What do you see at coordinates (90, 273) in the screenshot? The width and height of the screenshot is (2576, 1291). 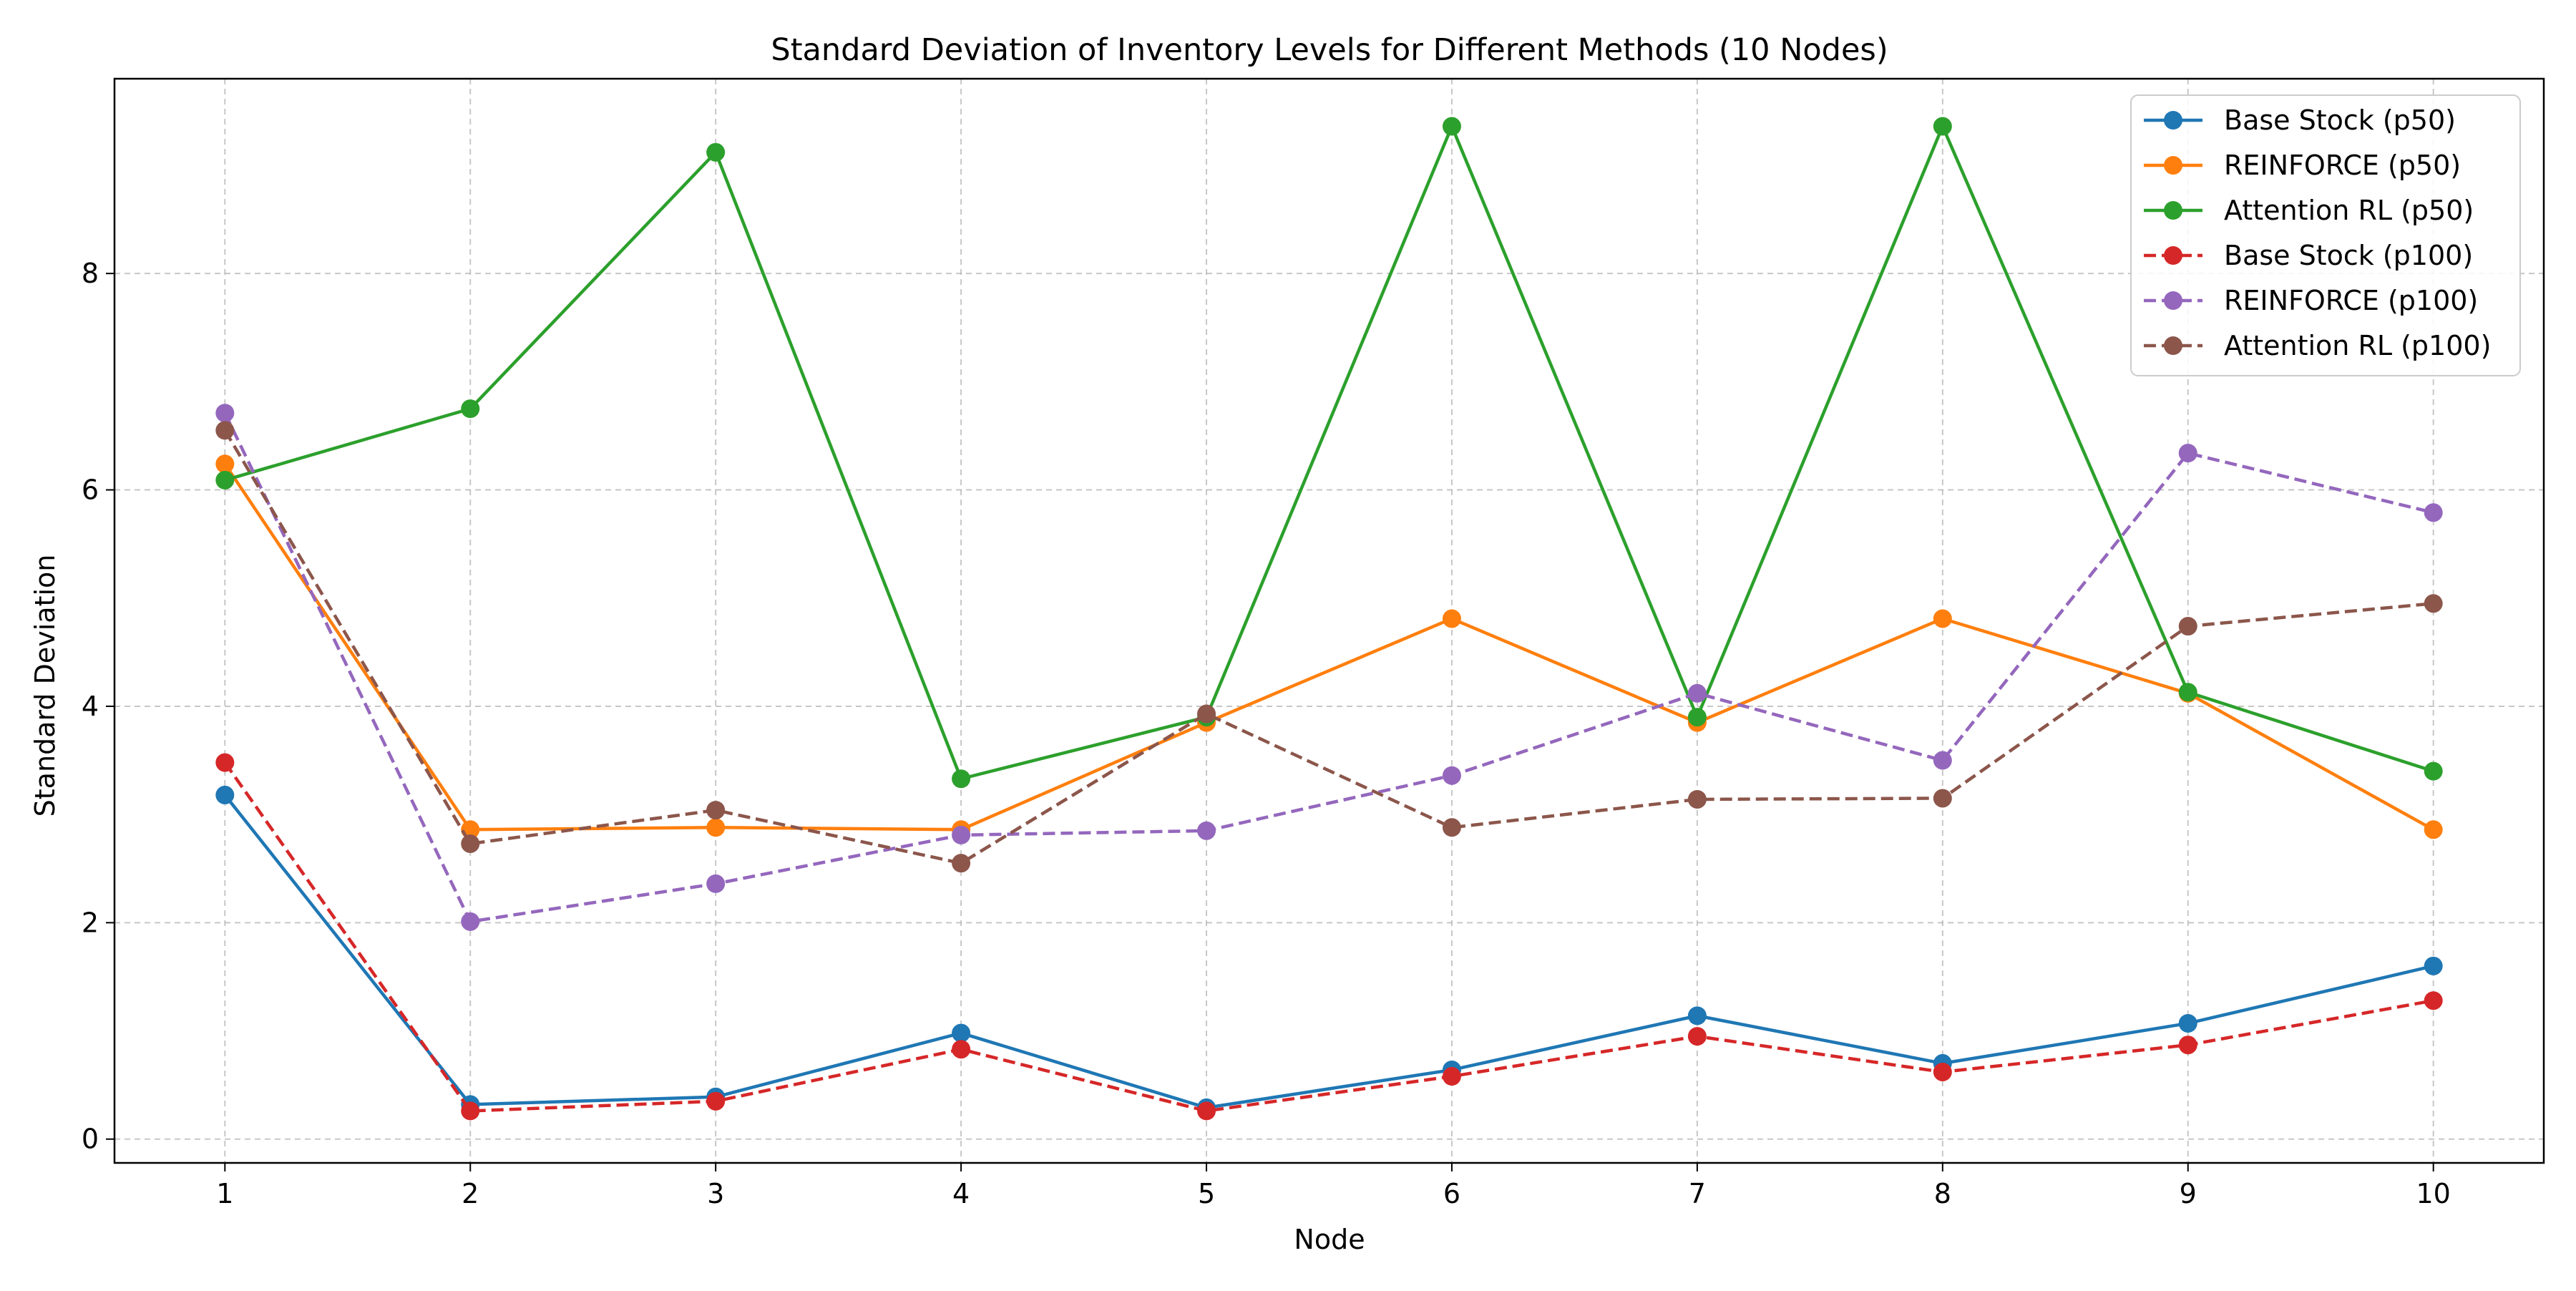 I see `y-tick-label: 8` at bounding box center [90, 273].